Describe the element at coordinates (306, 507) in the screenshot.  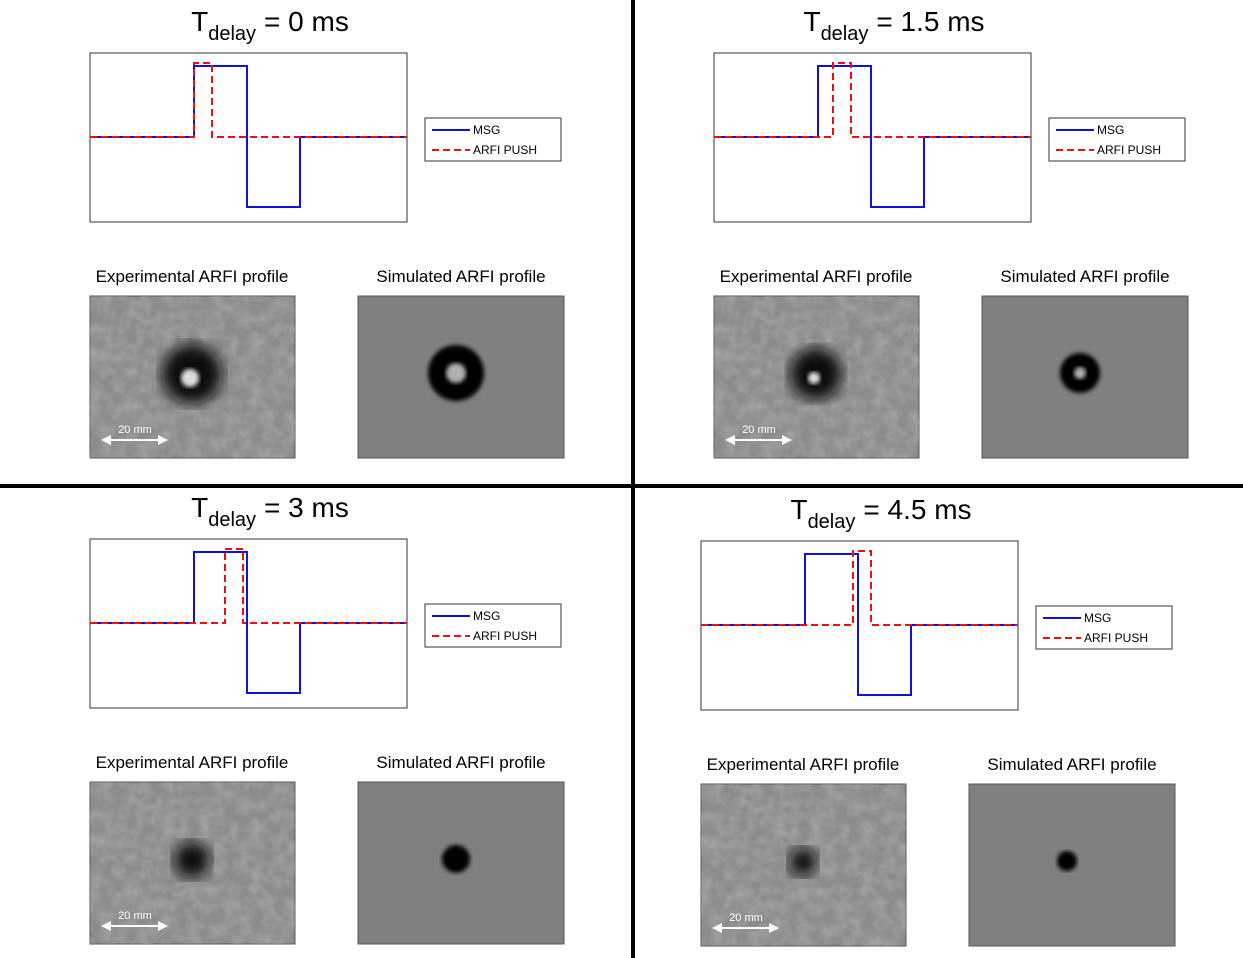
I see `title-rest: = 3 ms` at that location.